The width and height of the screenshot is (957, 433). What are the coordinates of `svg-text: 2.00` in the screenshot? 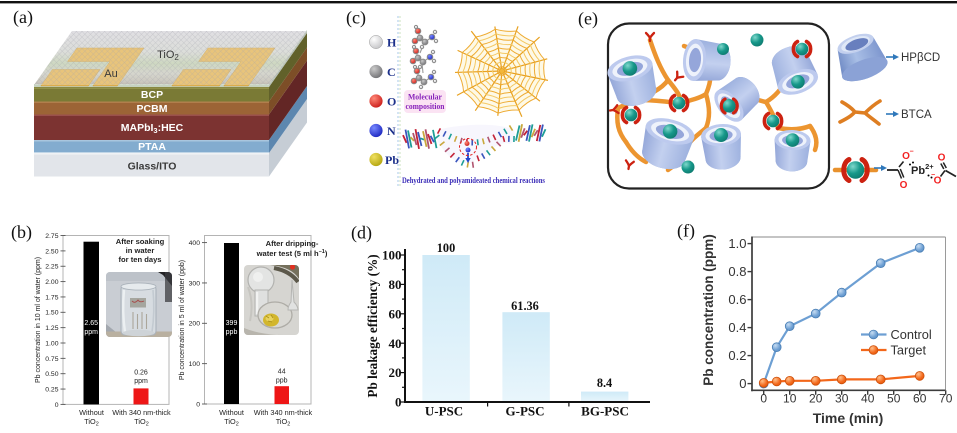 It's located at (51, 282).